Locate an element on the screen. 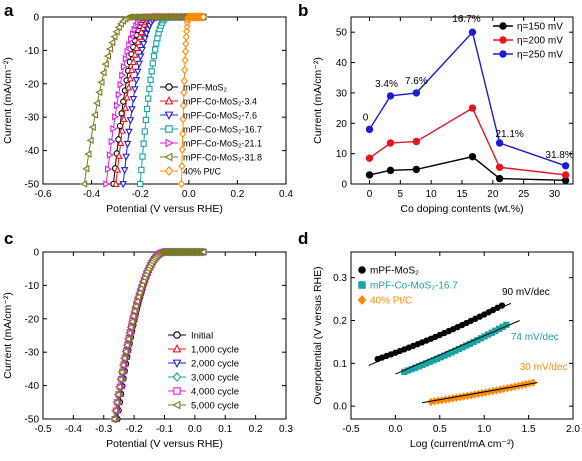  x-tick-label: -0.2 is located at coordinates (135, 429).